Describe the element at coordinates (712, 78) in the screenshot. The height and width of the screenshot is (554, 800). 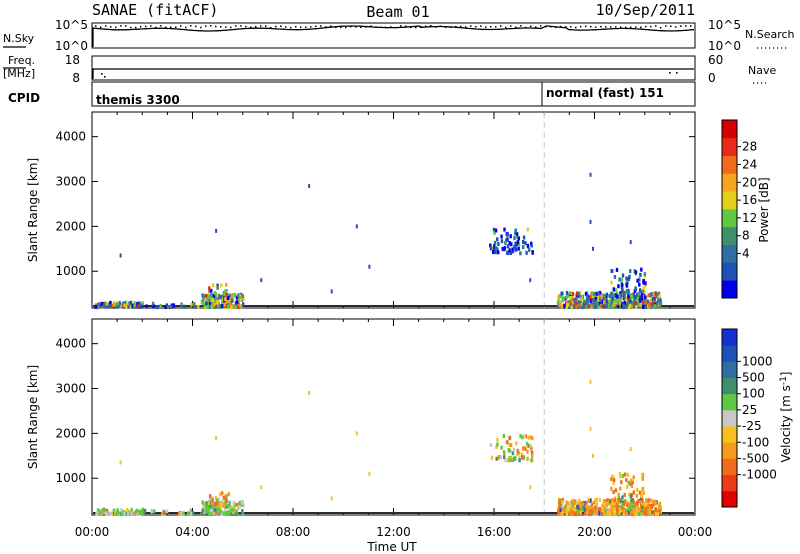
I see `nave-tick-bottom: 0` at that location.